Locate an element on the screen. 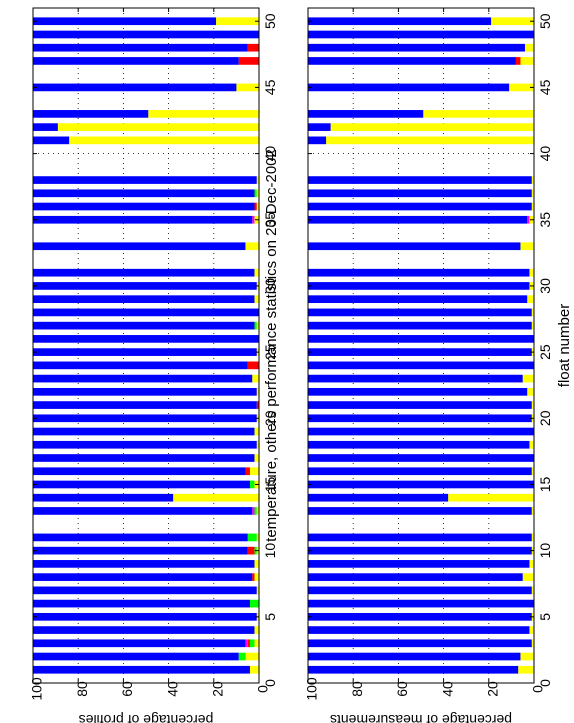 This screenshot has width=574, height=723. x-tick-label: 35 is located at coordinates (270, 220).